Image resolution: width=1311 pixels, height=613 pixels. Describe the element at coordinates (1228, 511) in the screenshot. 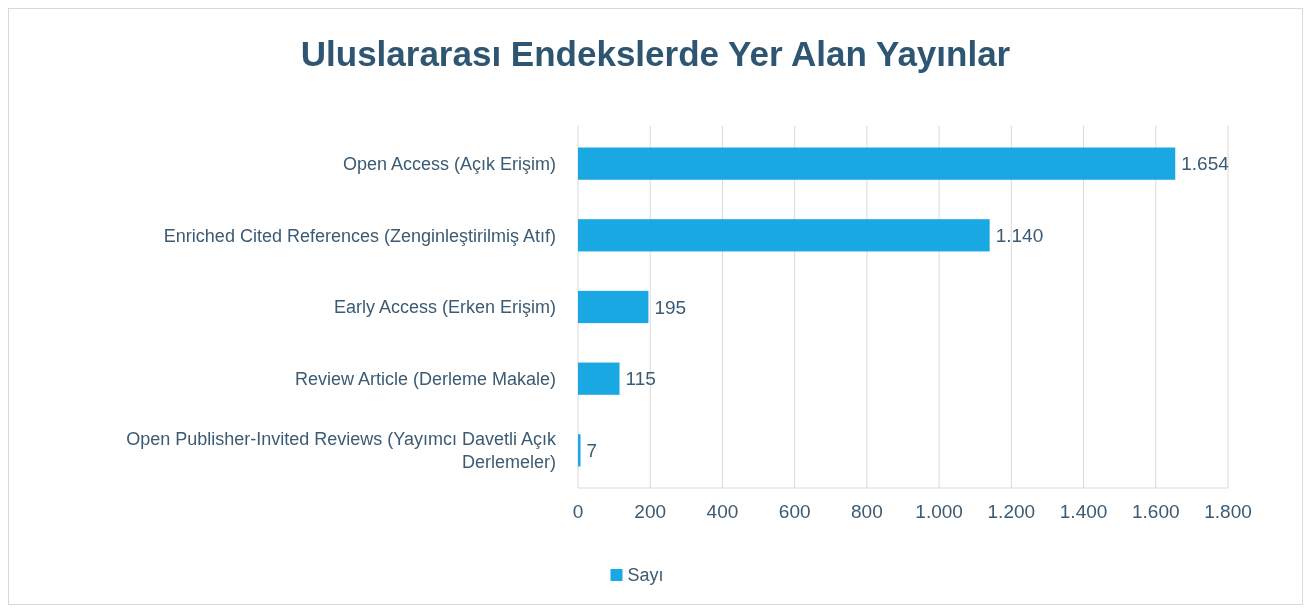

I see `x-tick-label: 1.800` at that location.